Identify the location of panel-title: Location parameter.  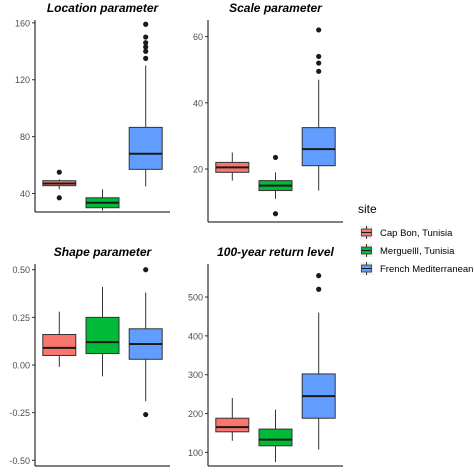
(103, 8).